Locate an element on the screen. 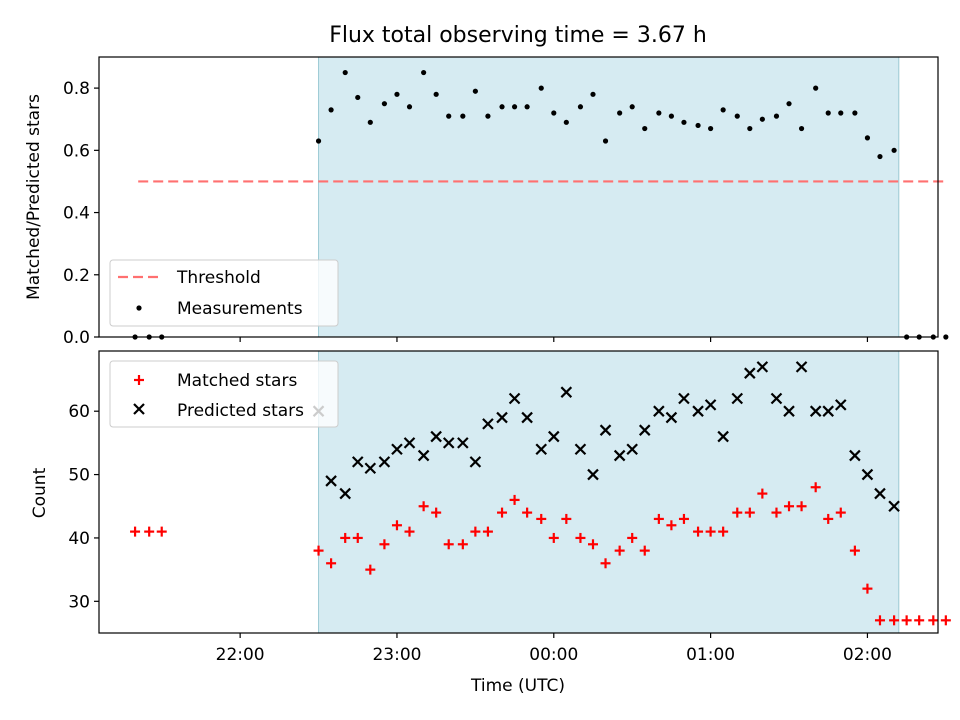 This screenshot has height=720, width=960. chart-title: Flux total observing time = 3.67 h is located at coordinates (518, 35).